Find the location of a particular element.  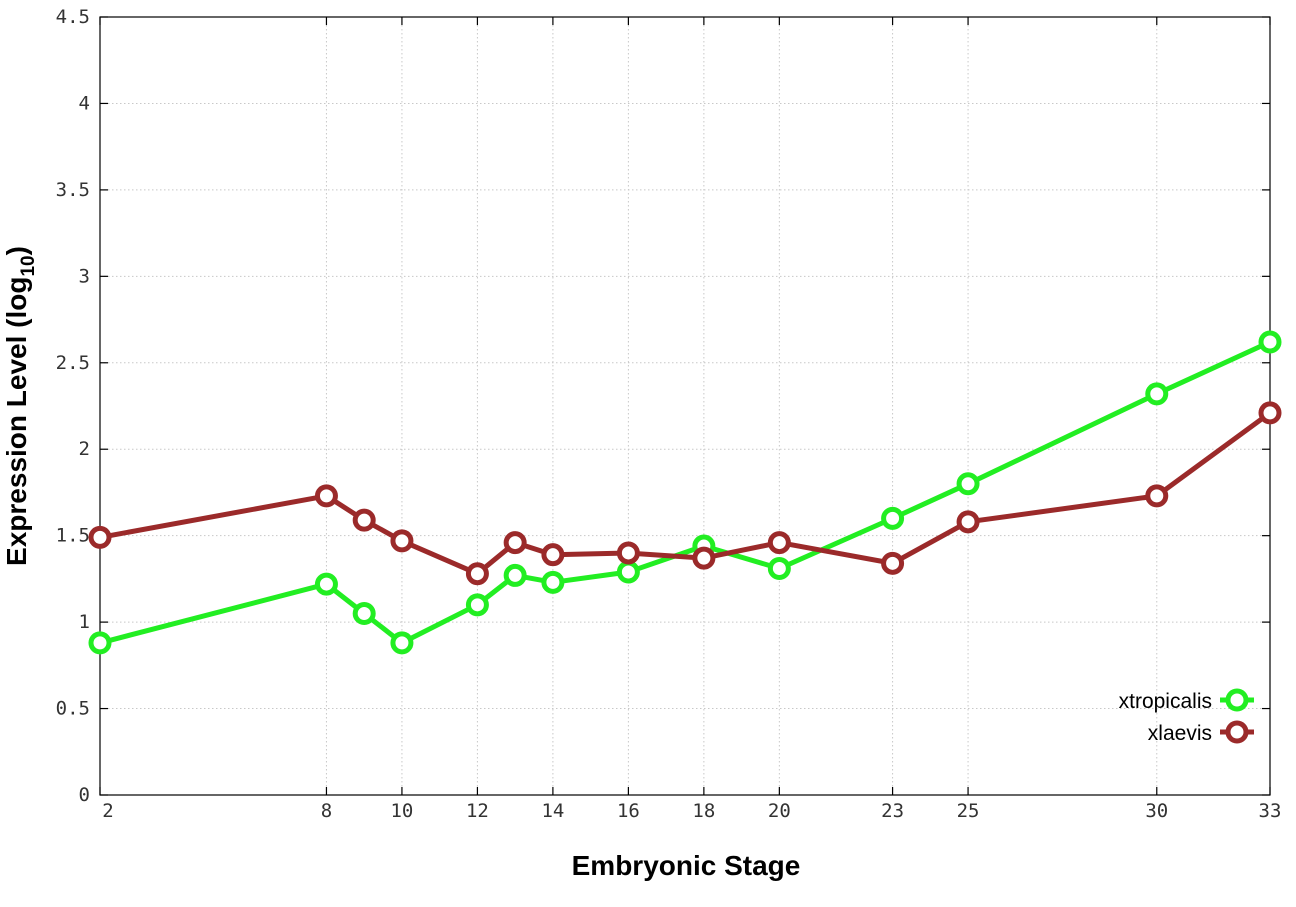

x-axis-title: Embryonic Stage is located at coordinates (686, 865).